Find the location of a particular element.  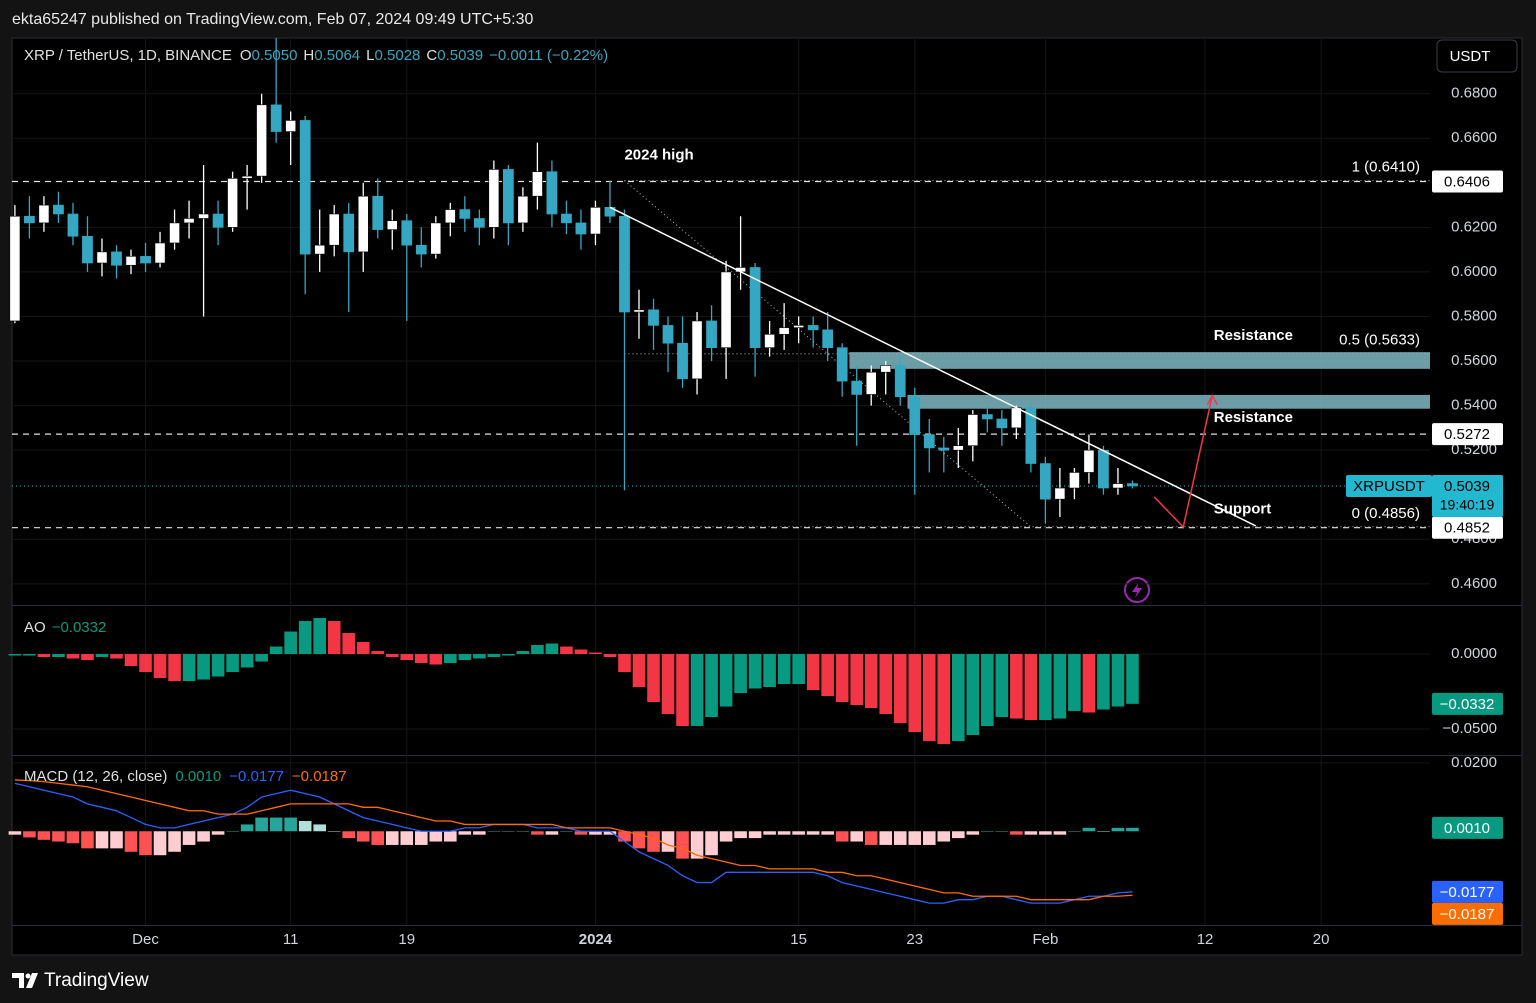

currency-button is located at coordinates (1477, 56).